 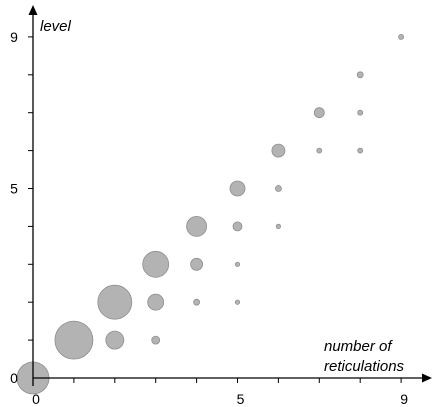 What do you see at coordinates (427, 378) in the screenshot?
I see `x-axis-arrow` at bounding box center [427, 378].